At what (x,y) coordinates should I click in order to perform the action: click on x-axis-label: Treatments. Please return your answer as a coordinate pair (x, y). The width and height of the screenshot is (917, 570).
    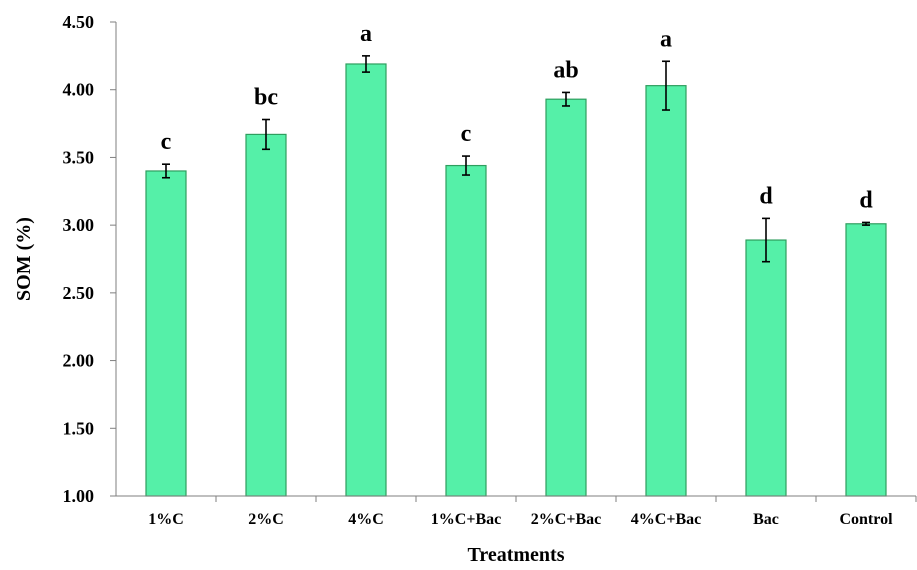
    Looking at the image, I should click on (515, 555).